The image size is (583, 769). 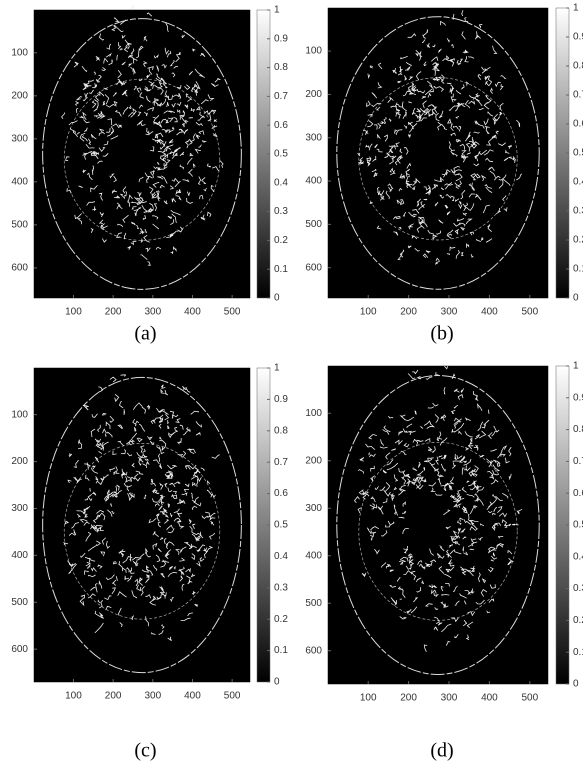 I want to click on image, so click(x=438, y=153).